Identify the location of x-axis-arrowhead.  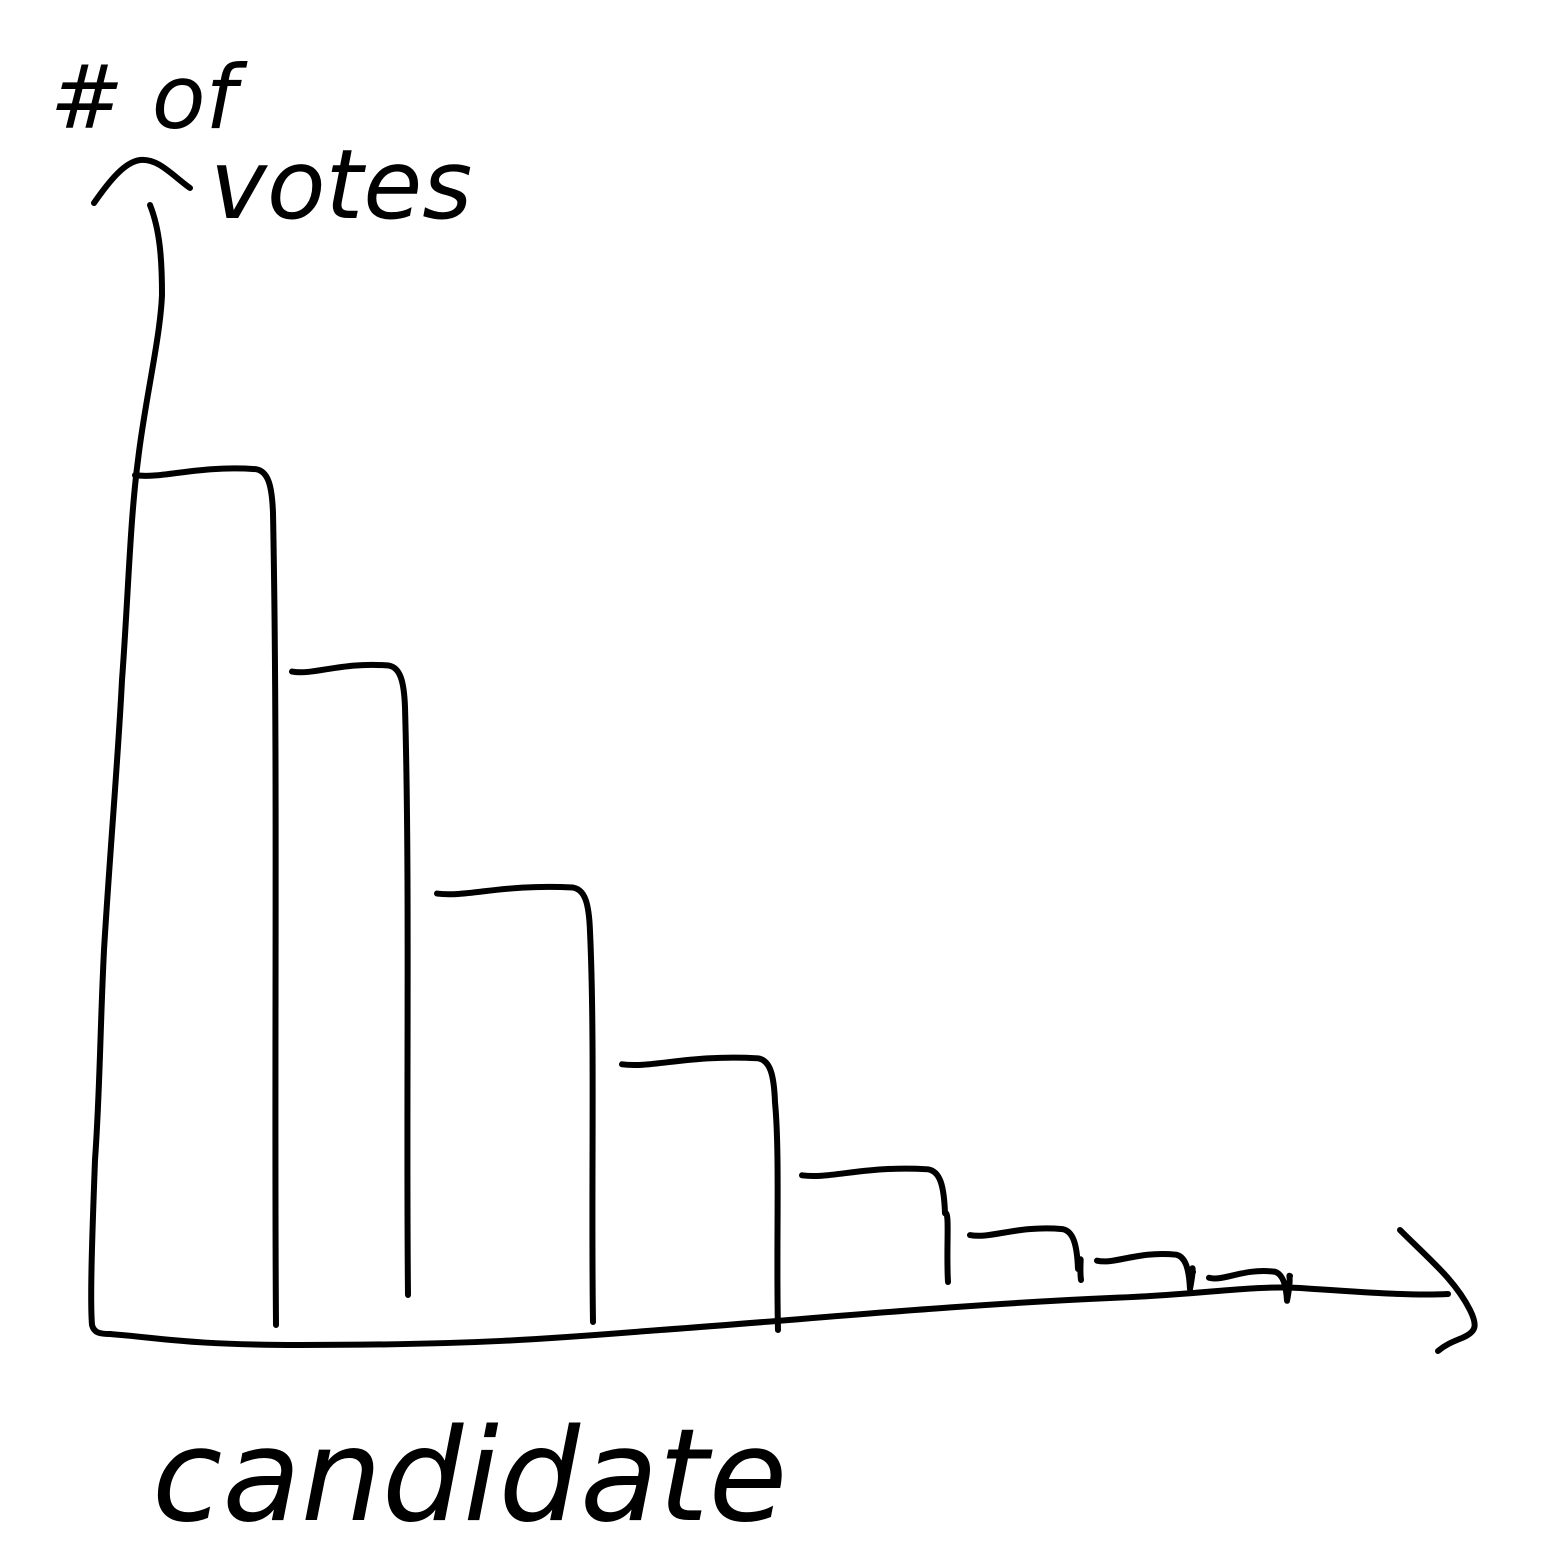
(1437, 1290).